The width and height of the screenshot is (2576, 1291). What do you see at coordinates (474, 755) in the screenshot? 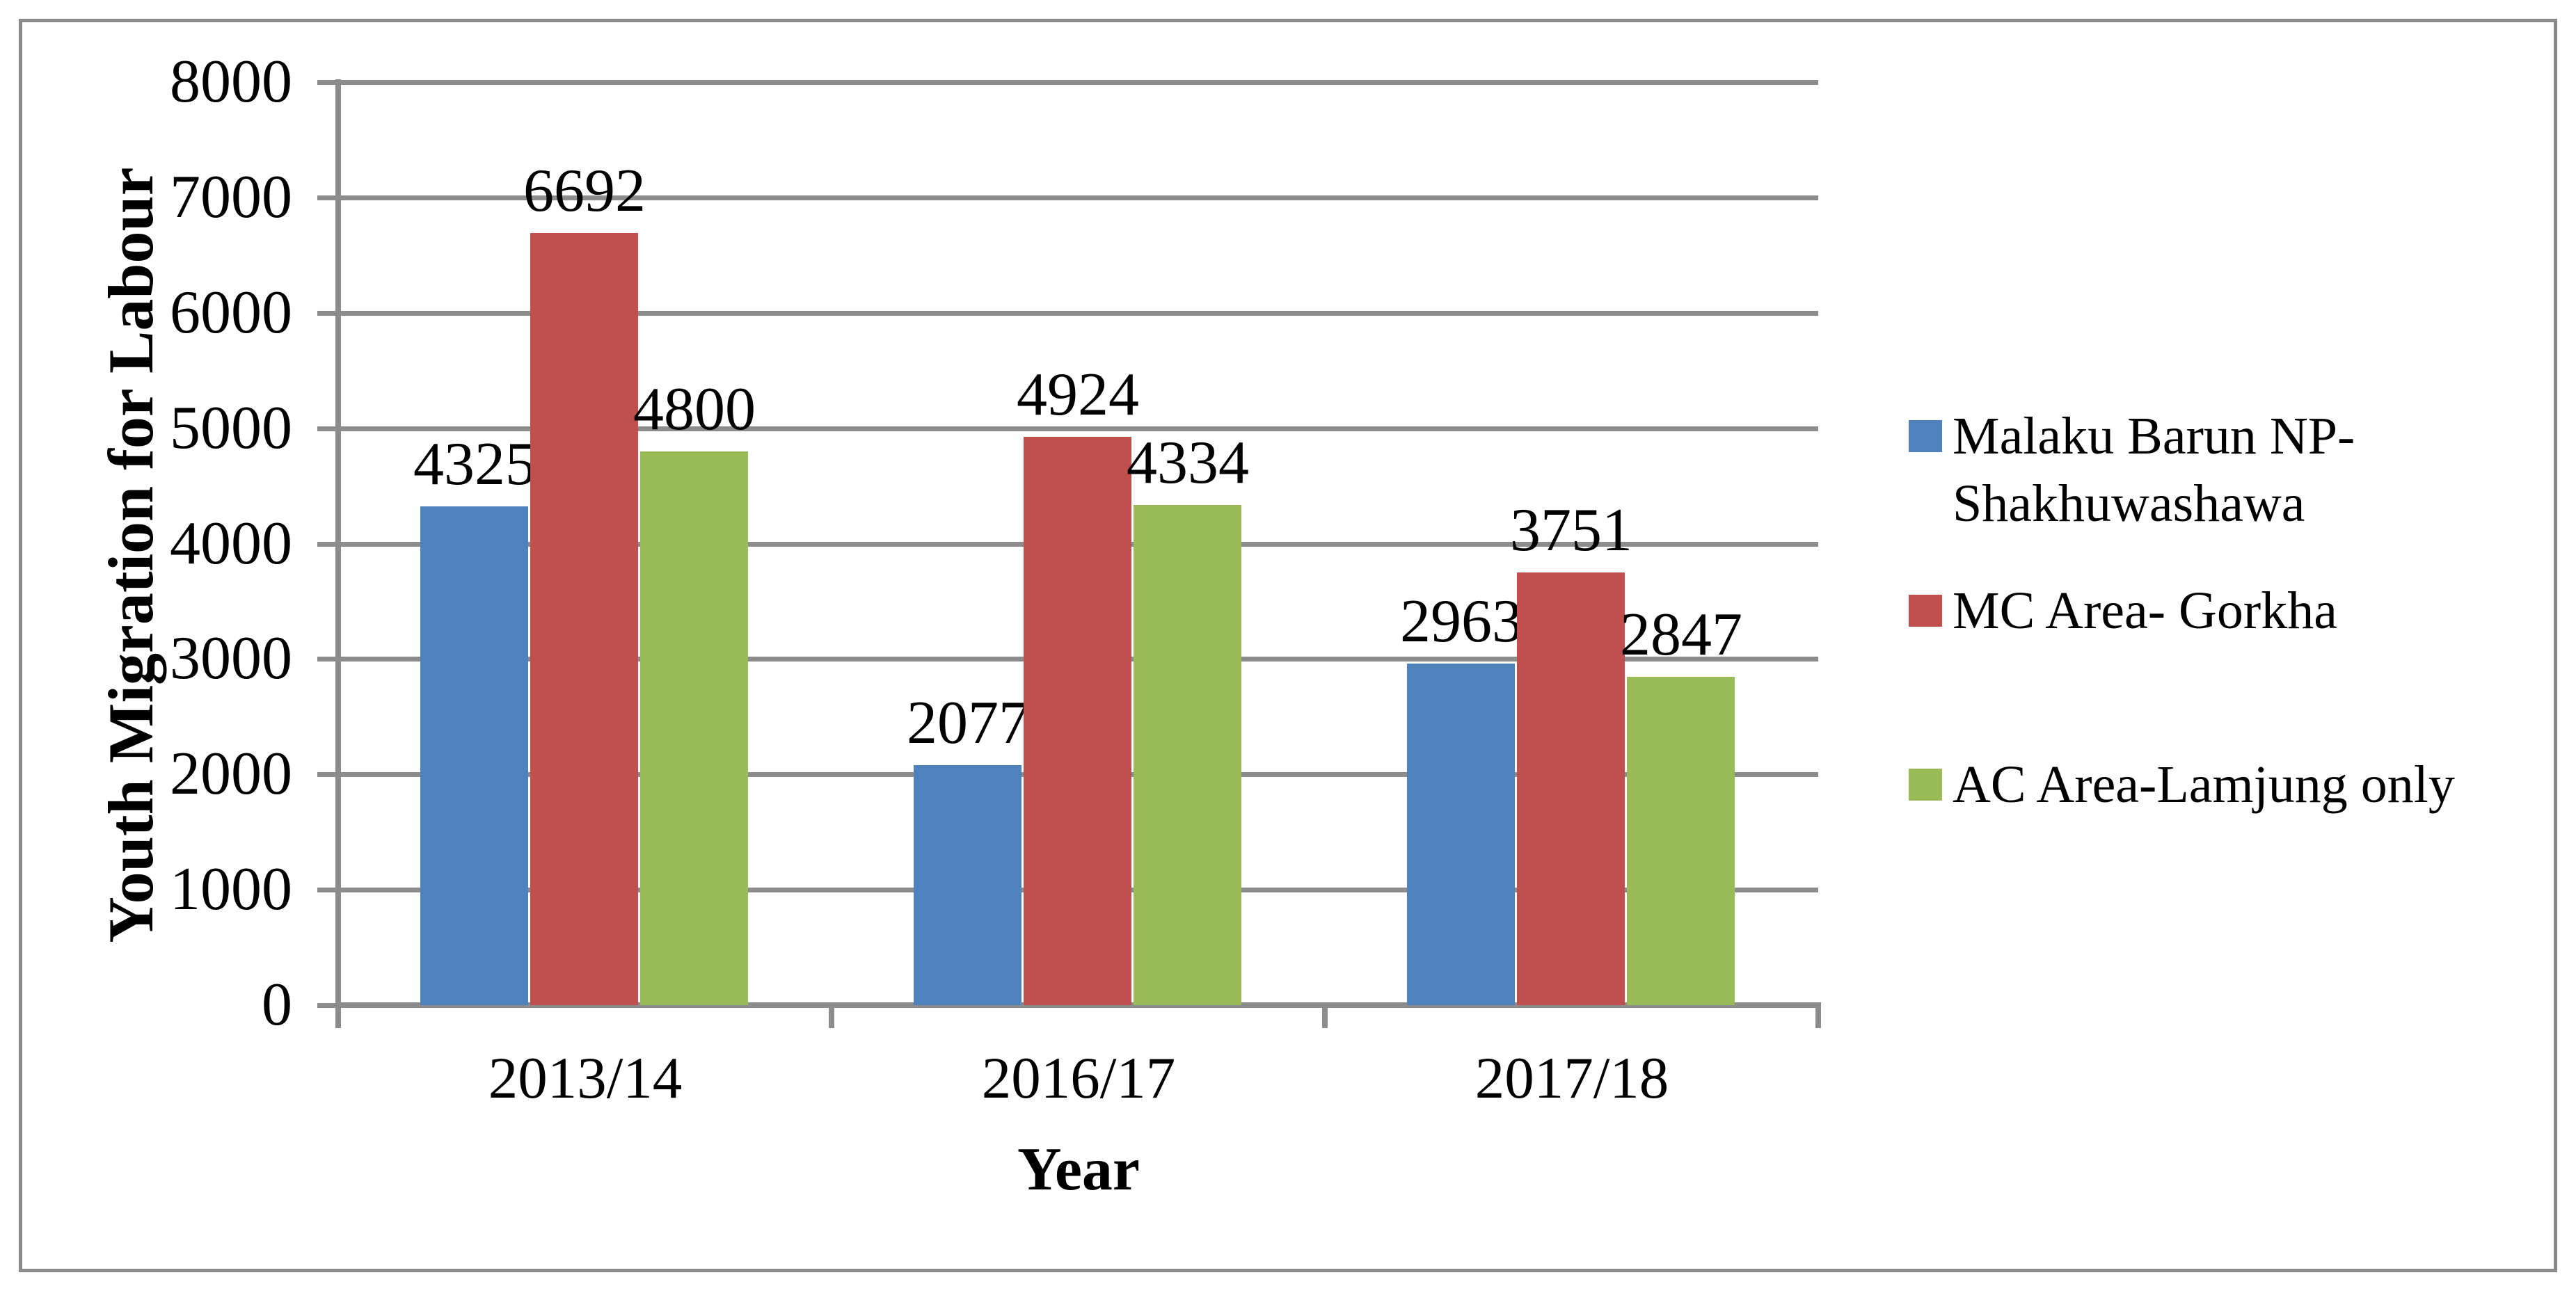
I see `bar-series1-2013/14` at bounding box center [474, 755].